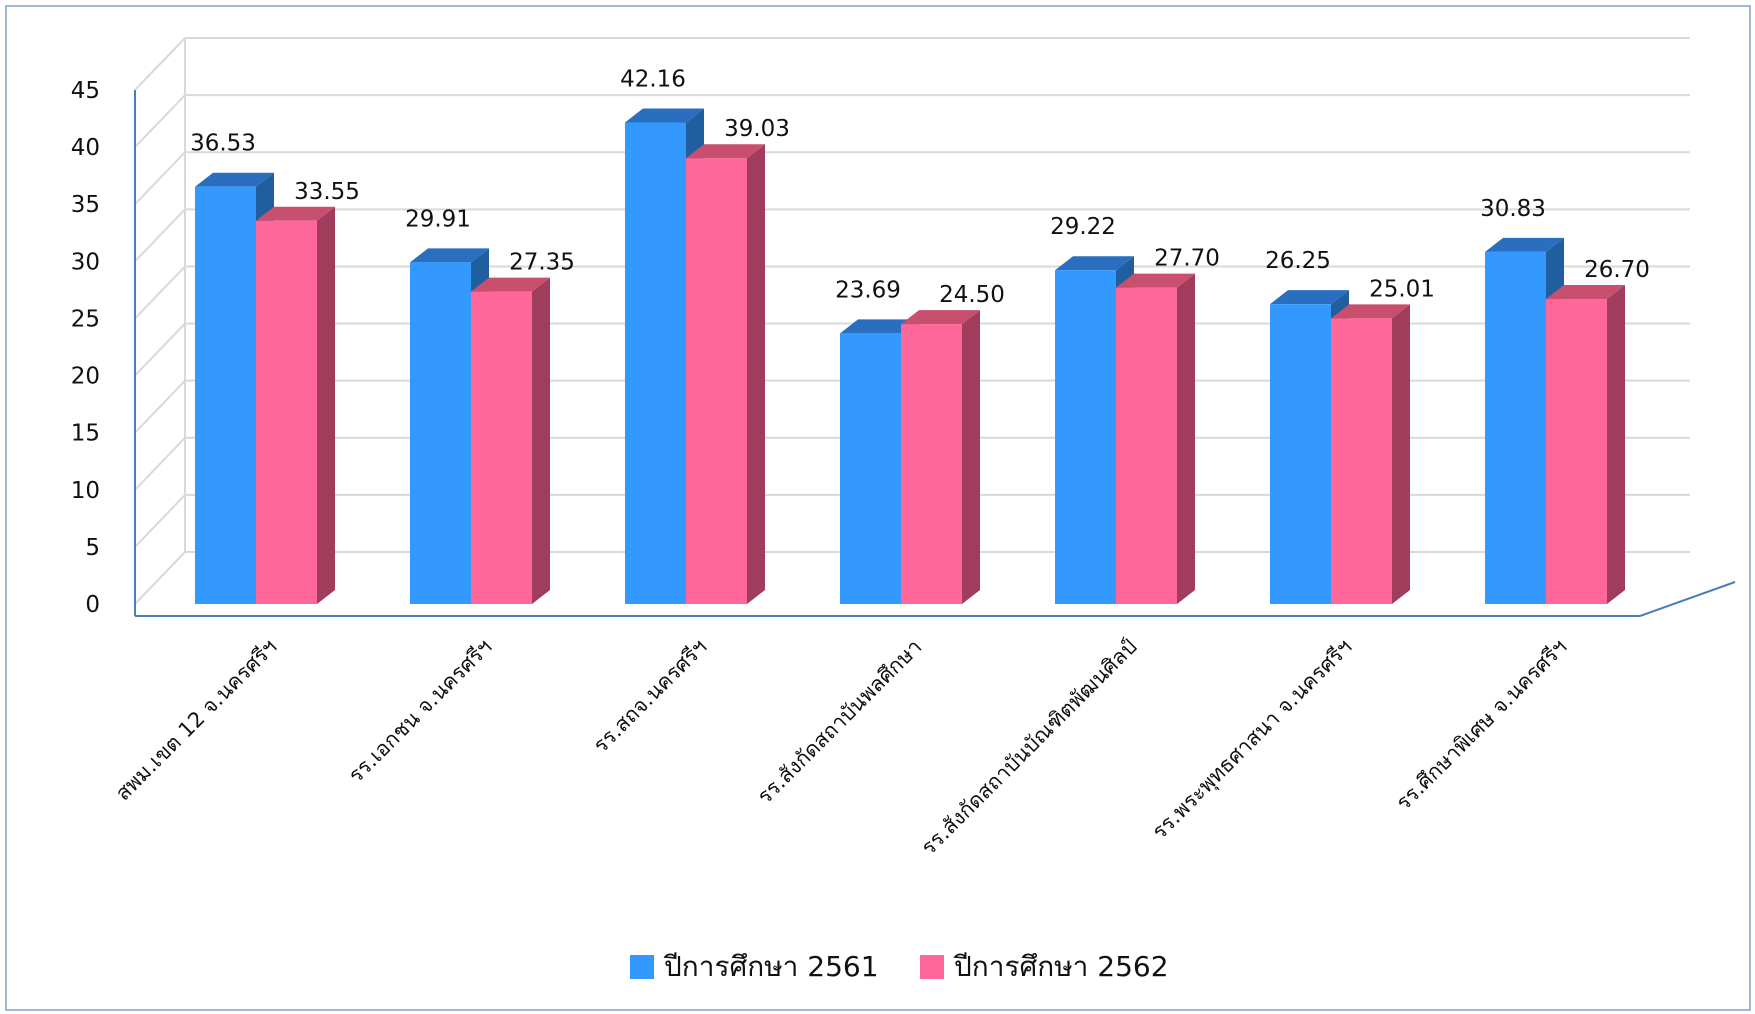 This screenshot has width=1755, height=1014. I want to click on data-label: 29.22, so click(1083, 227).